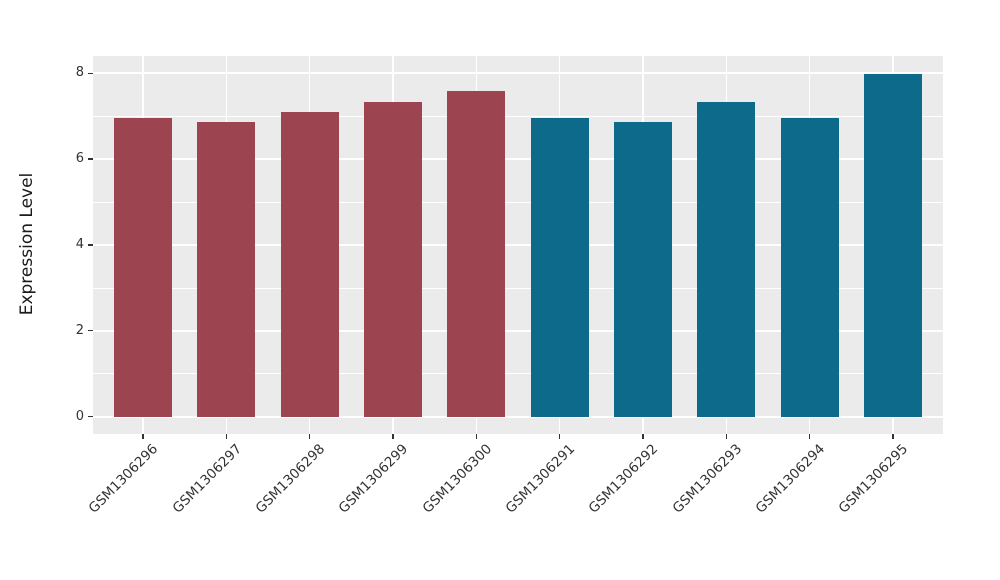  What do you see at coordinates (290, 479) in the screenshot?
I see `x-tick-label: GSM1306298` at bounding box center [290, 479].